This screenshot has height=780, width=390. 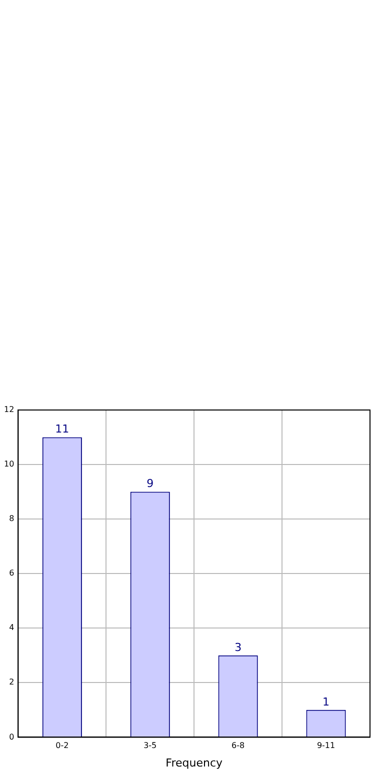 I want to click on data-label: 11, so click(x=62, y=429).